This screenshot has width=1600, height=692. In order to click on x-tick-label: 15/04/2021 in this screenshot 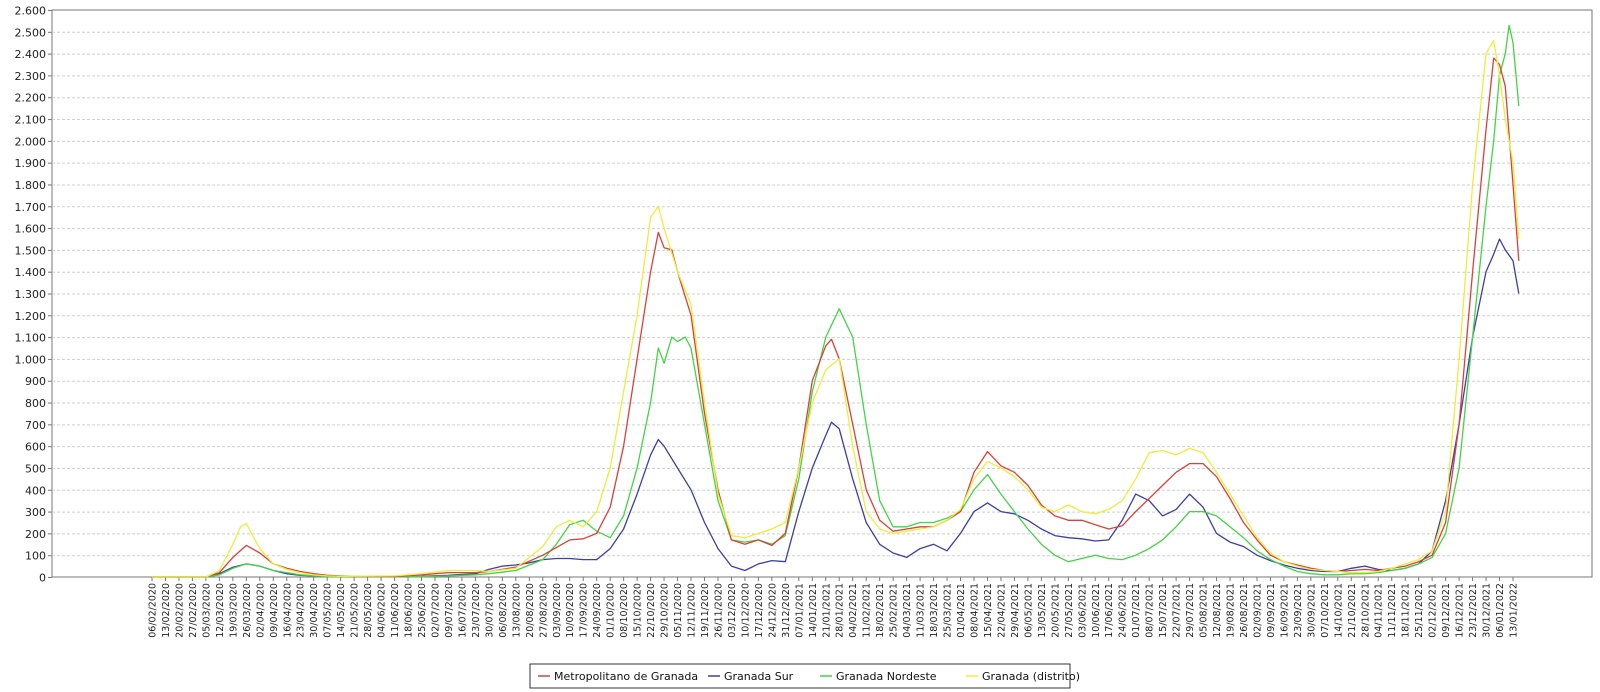, I will do `click(988, 610)`.